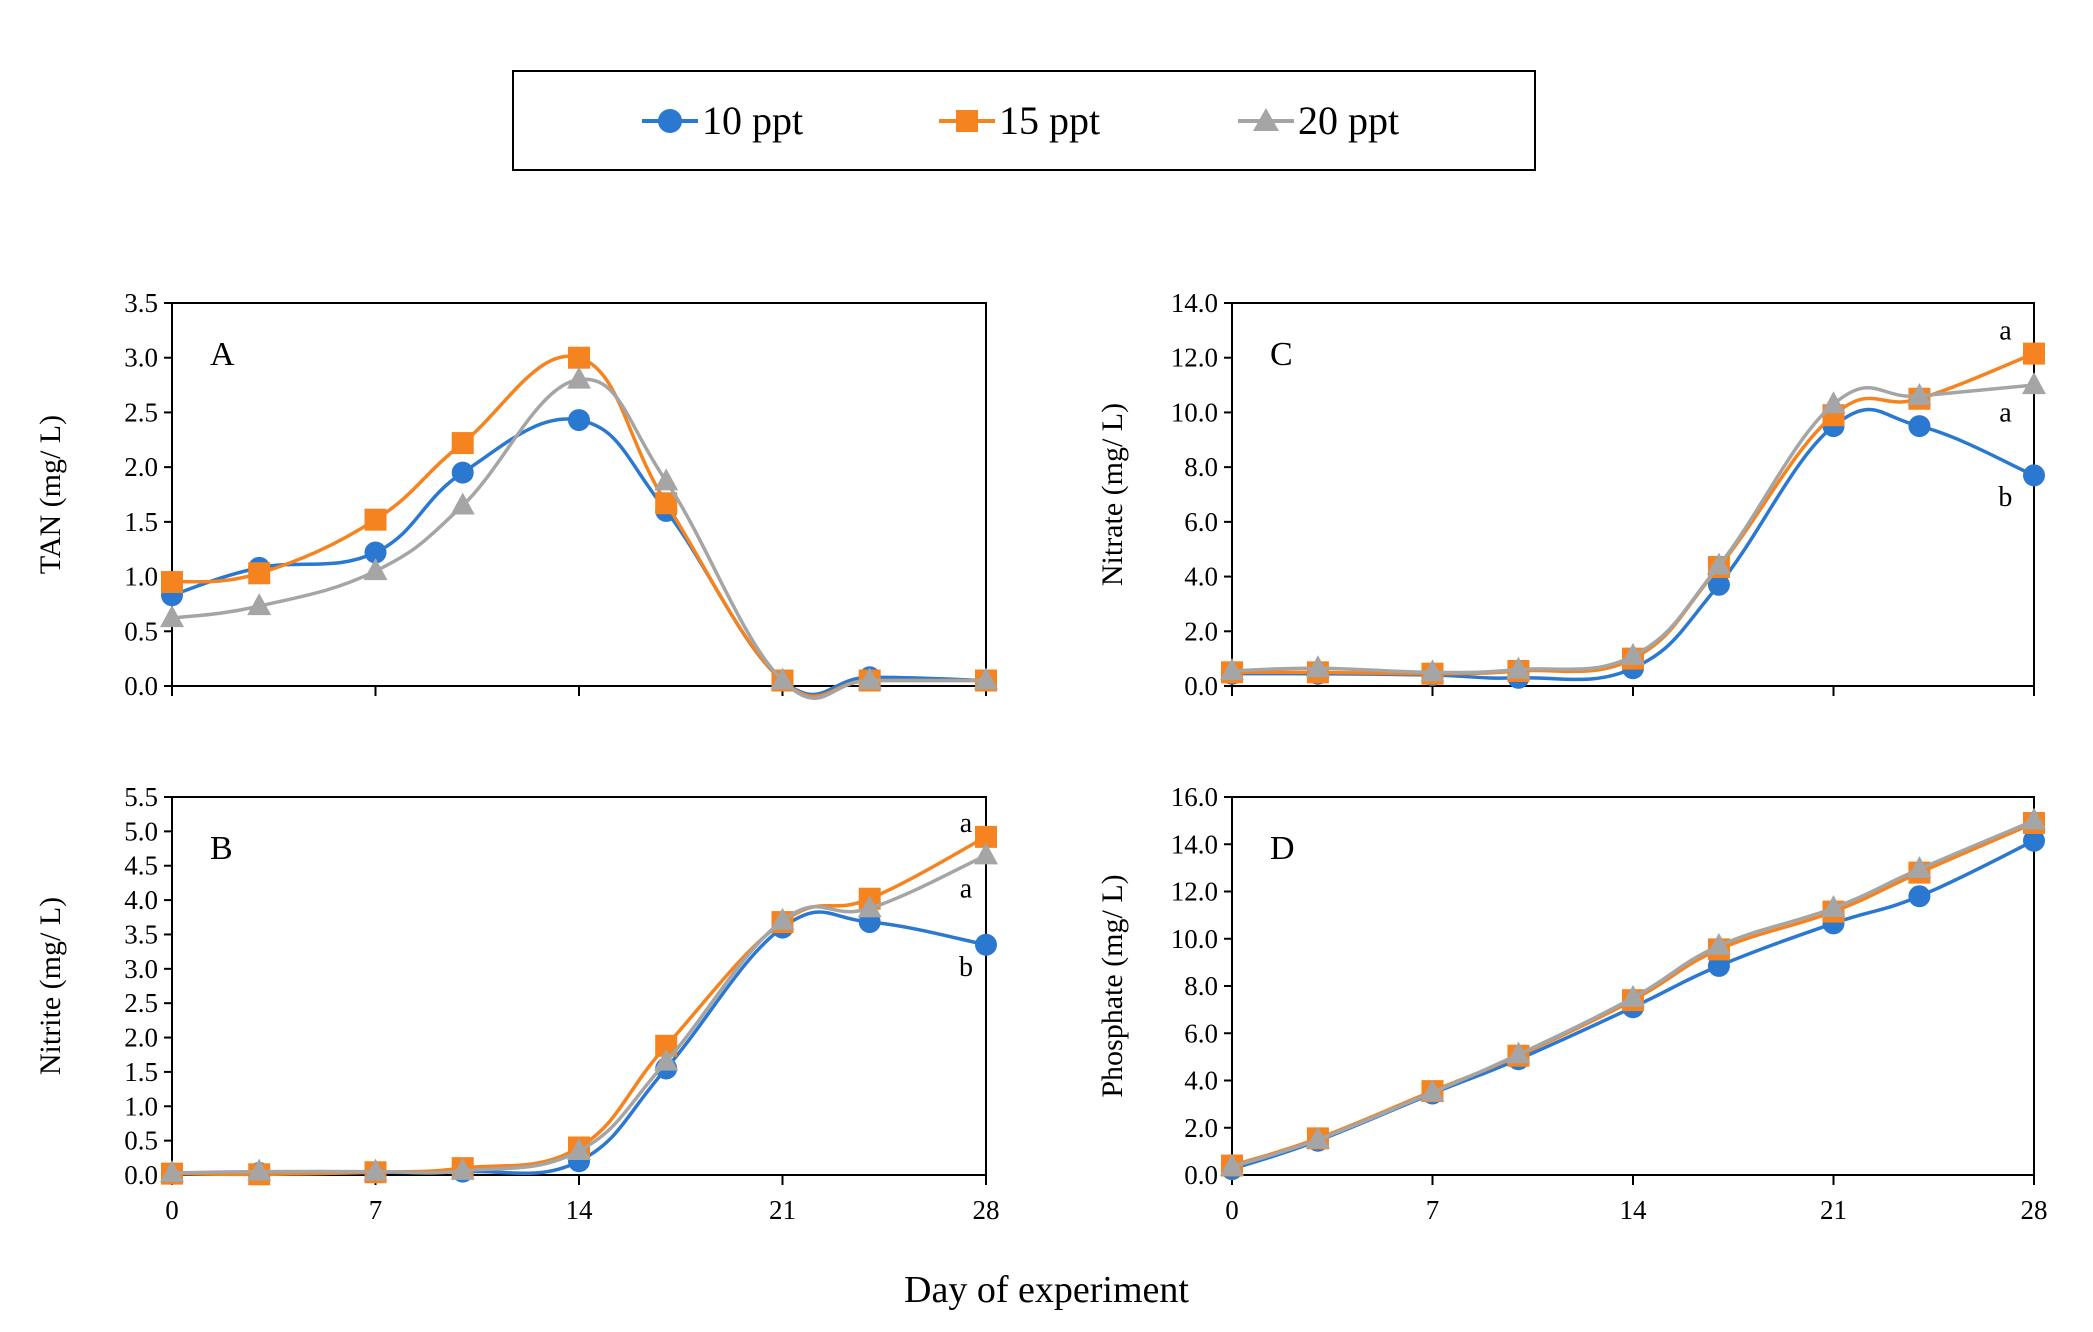 Image resolution: width=2093 pixels, height=1332 pixels. Describe the element at coordinates (753, 120) in the screenshot. I see `legend-label: 10 ppt` at that location.